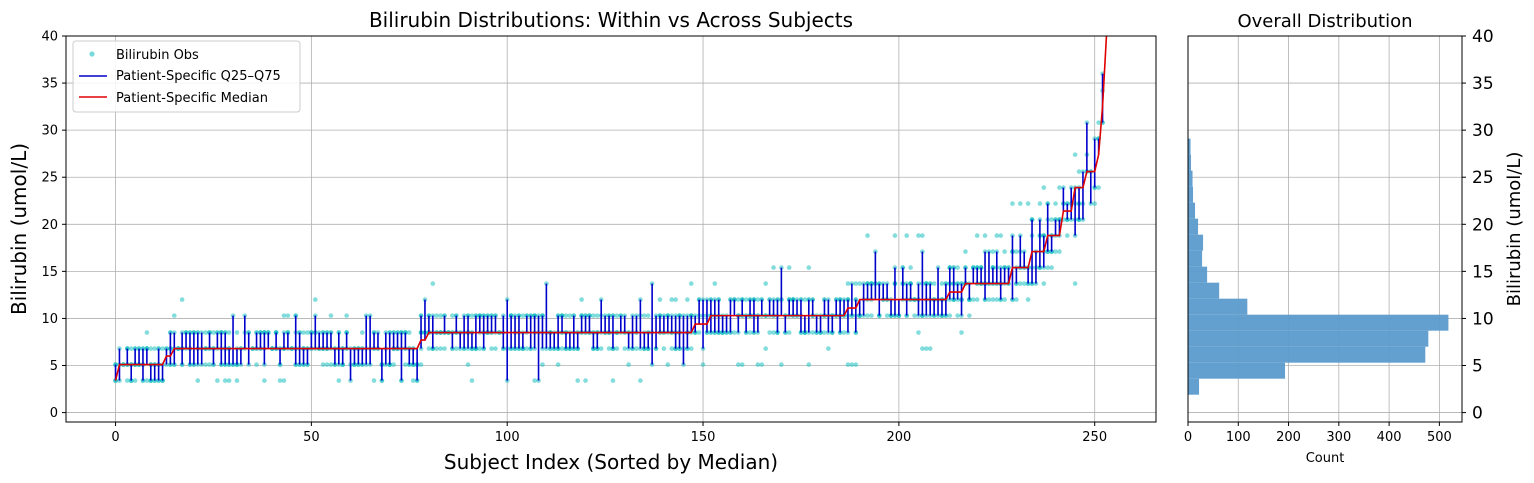  I want to click on main-y-ticks: 0 5 10 15 20 25 30 35 40, so click(53, 225).